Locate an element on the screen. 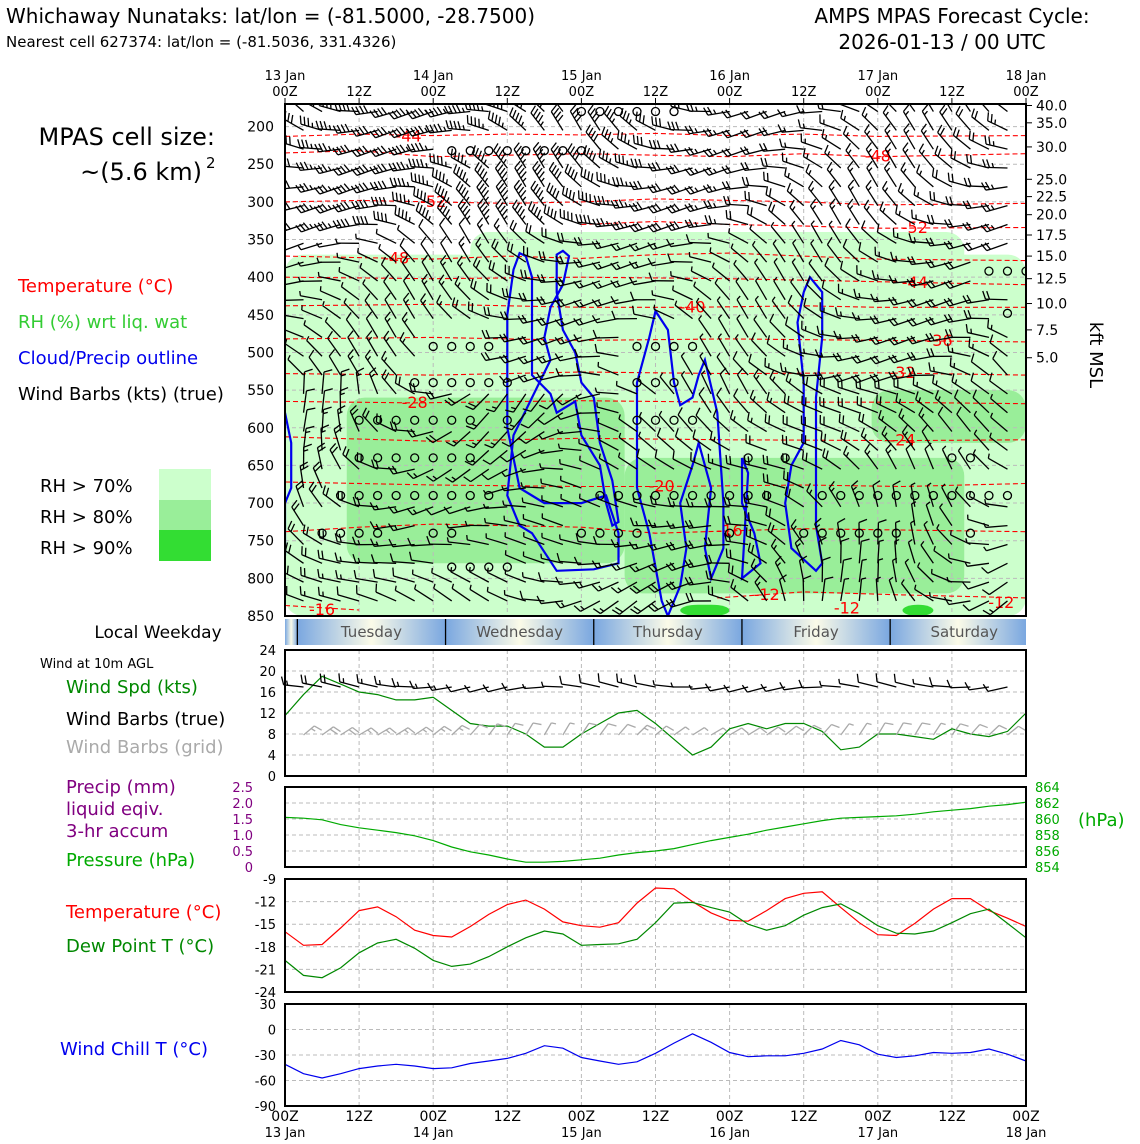 This screenshot has width=1140, height=1144. y-tick-label: 4 is located at coordinates (272, 756).